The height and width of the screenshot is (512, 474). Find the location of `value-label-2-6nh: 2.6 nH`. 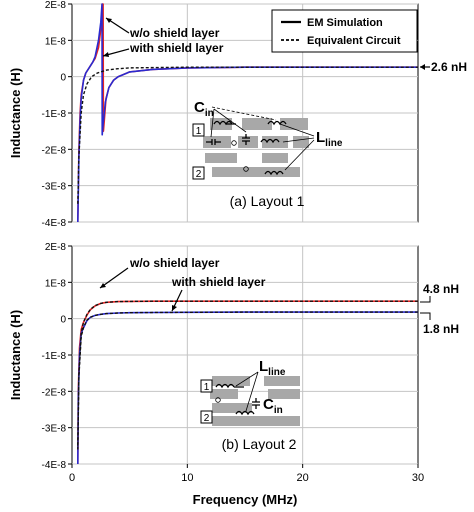

value-label-2-6nh: 2.6 nH is located at coordinates (449, 67).